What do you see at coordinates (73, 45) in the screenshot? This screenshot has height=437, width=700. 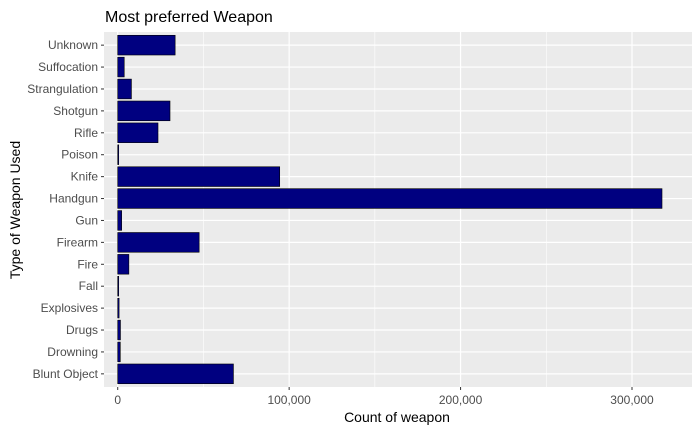 I see `y-tick-label: Unknown` at bounding box center [73, 45].